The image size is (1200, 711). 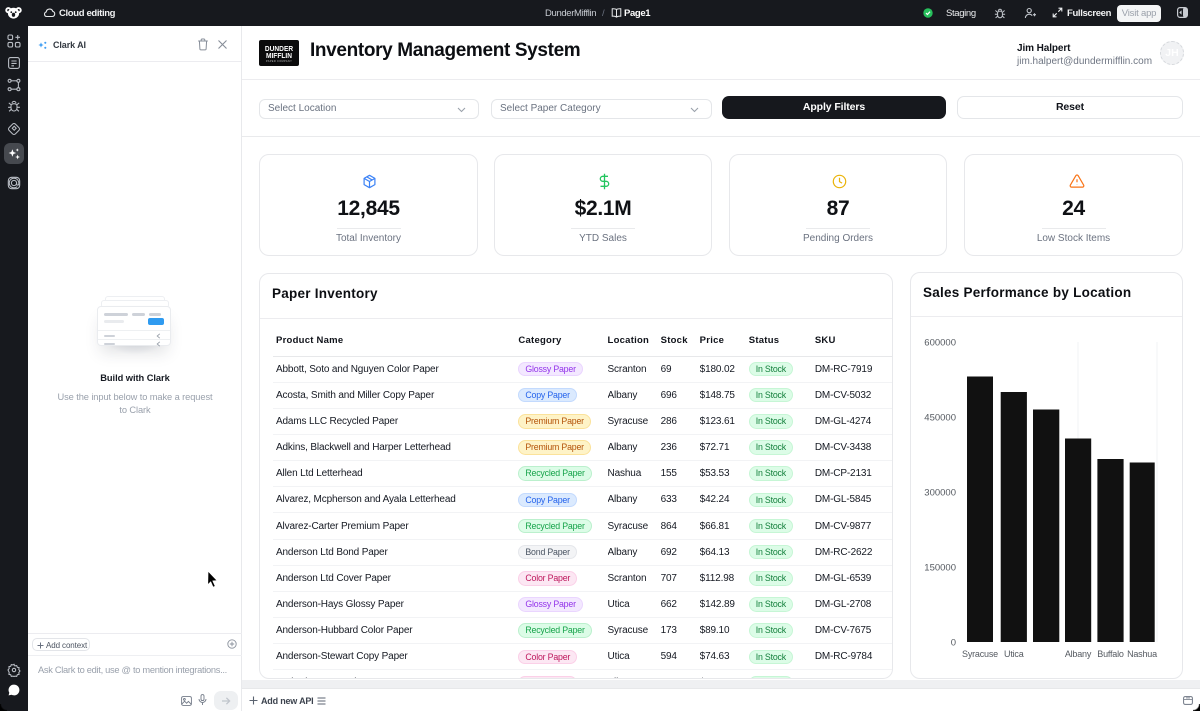 I want to click on svg-text: 450000, so click(x=940, y=418).